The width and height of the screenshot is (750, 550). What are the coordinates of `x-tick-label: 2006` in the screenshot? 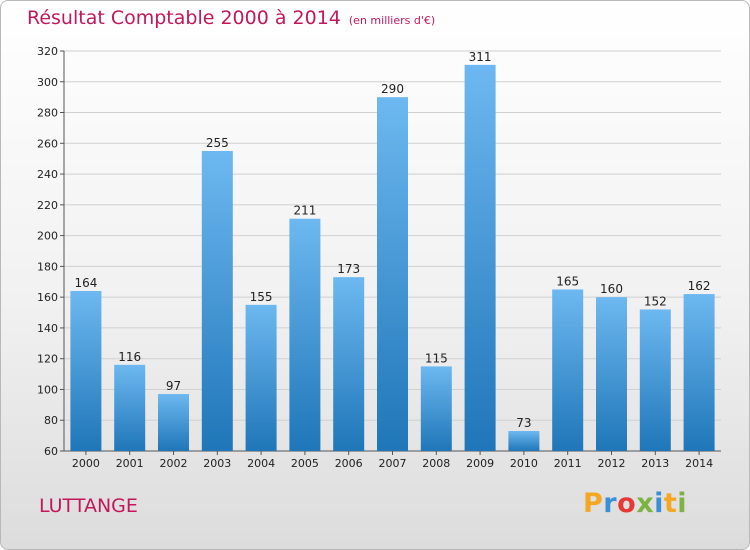 It's located at (349, 463).